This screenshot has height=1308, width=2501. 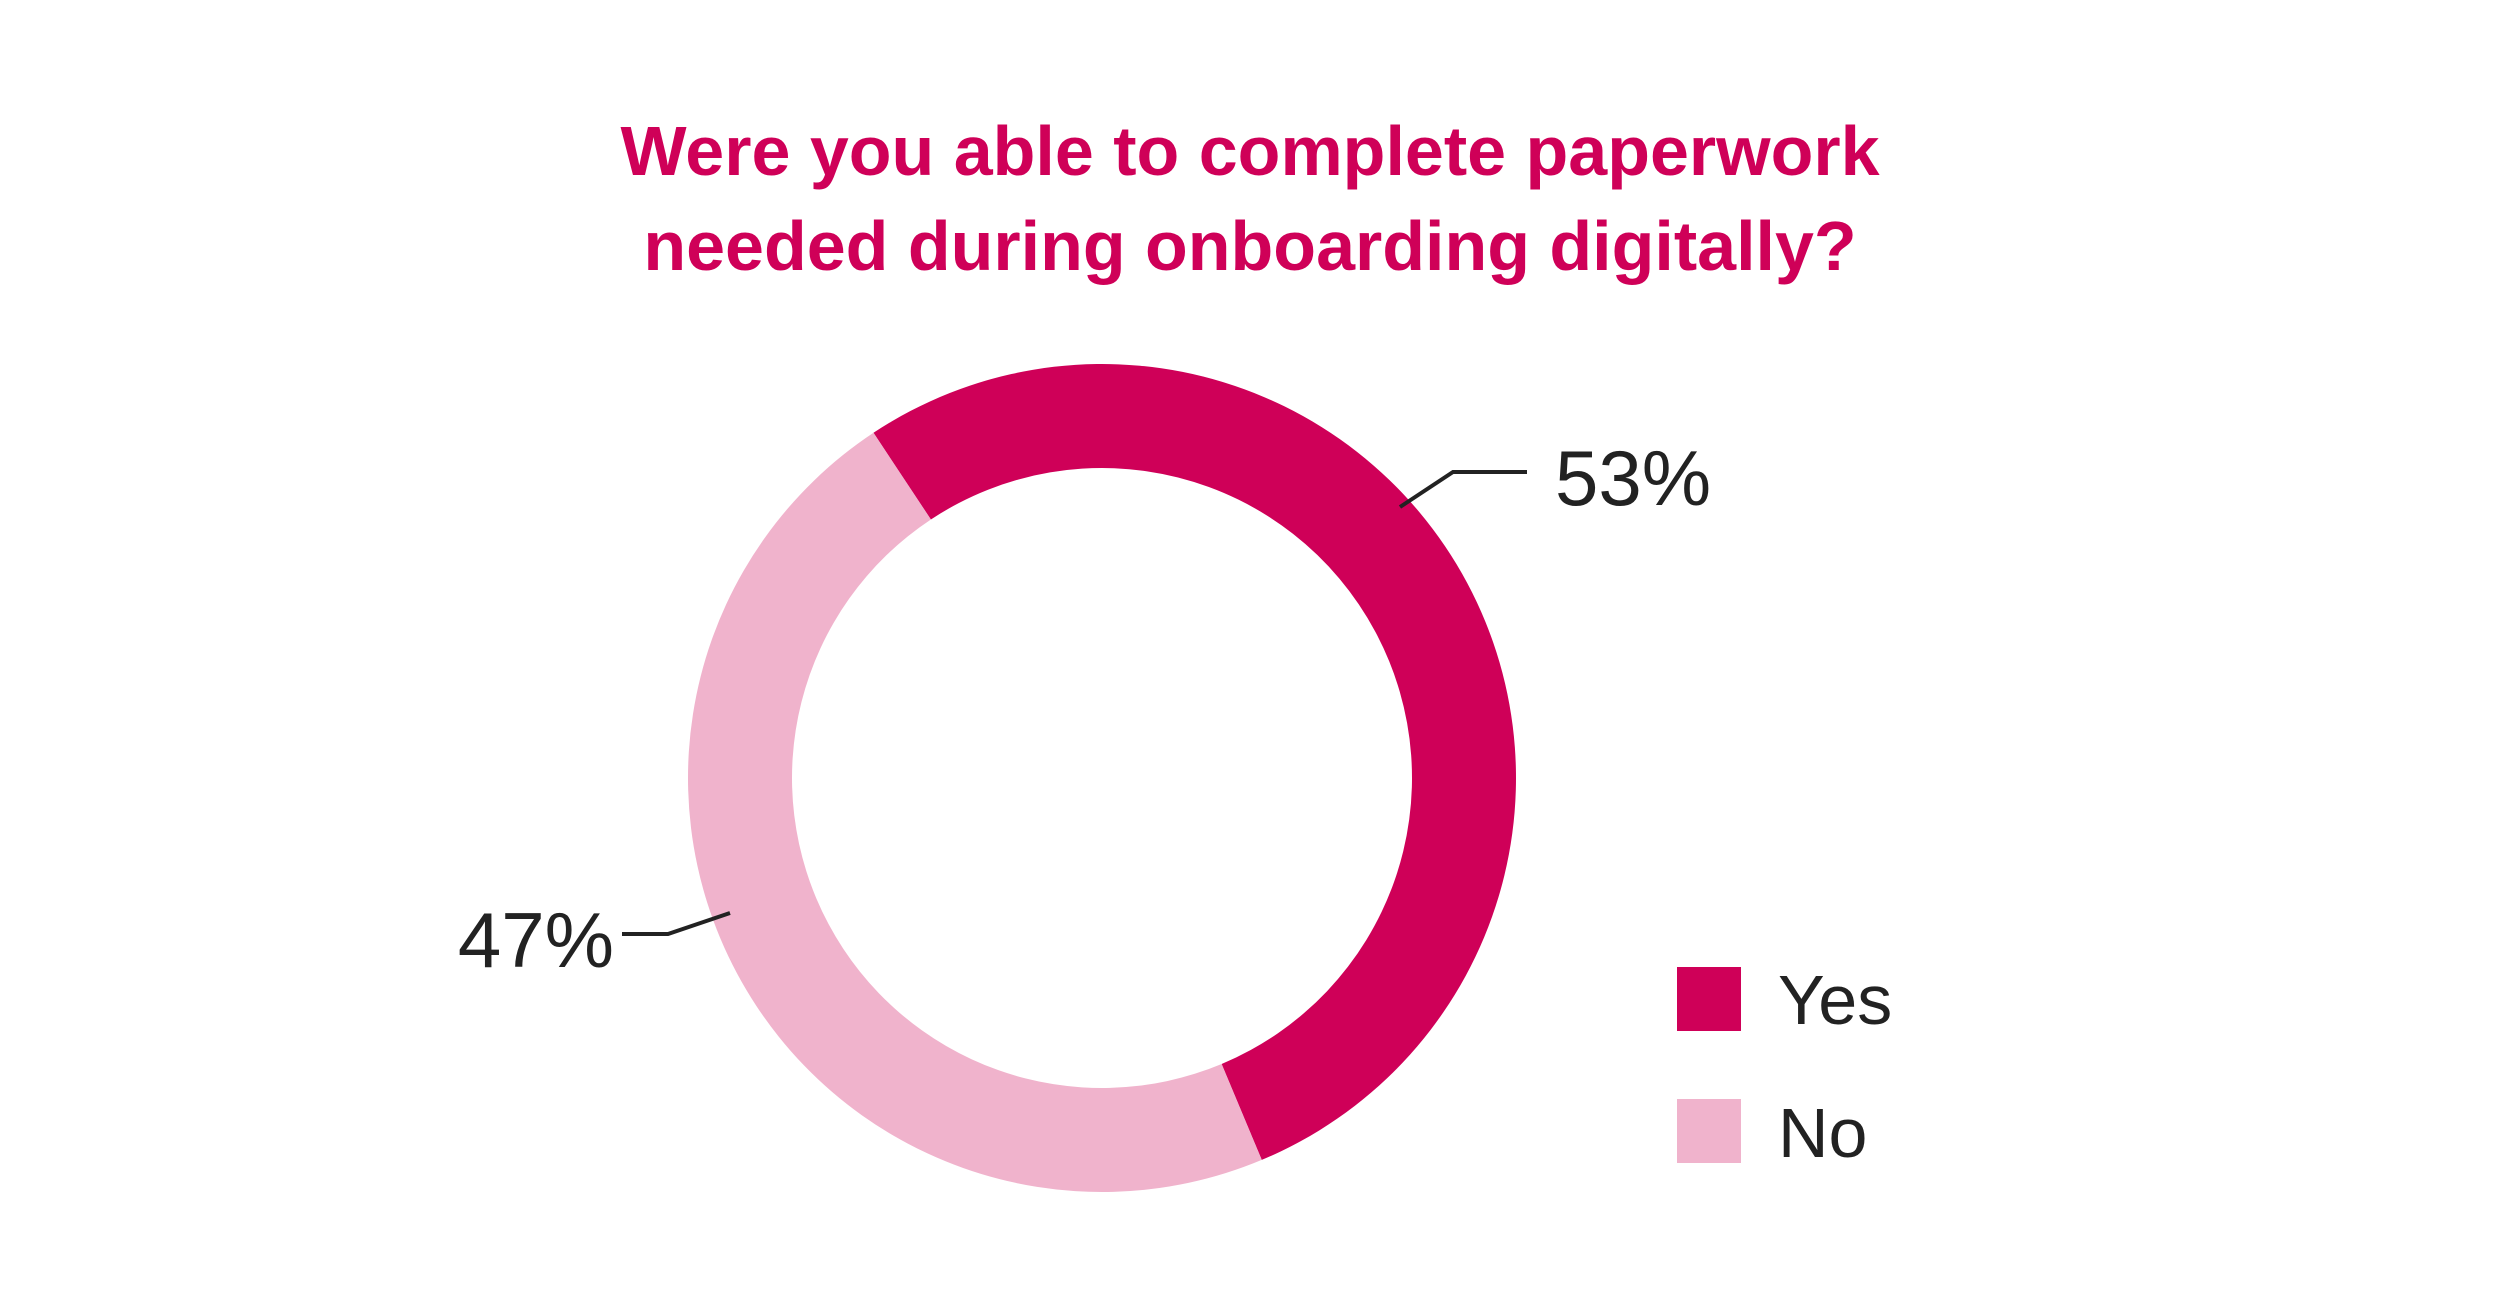 I want to click on legend-label-yes: Yes, so click(x=1835, y=1000).